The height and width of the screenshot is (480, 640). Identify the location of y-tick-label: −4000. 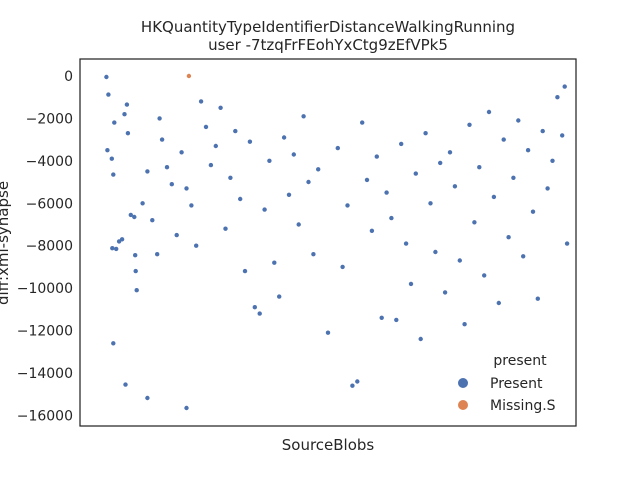
(49, 162).